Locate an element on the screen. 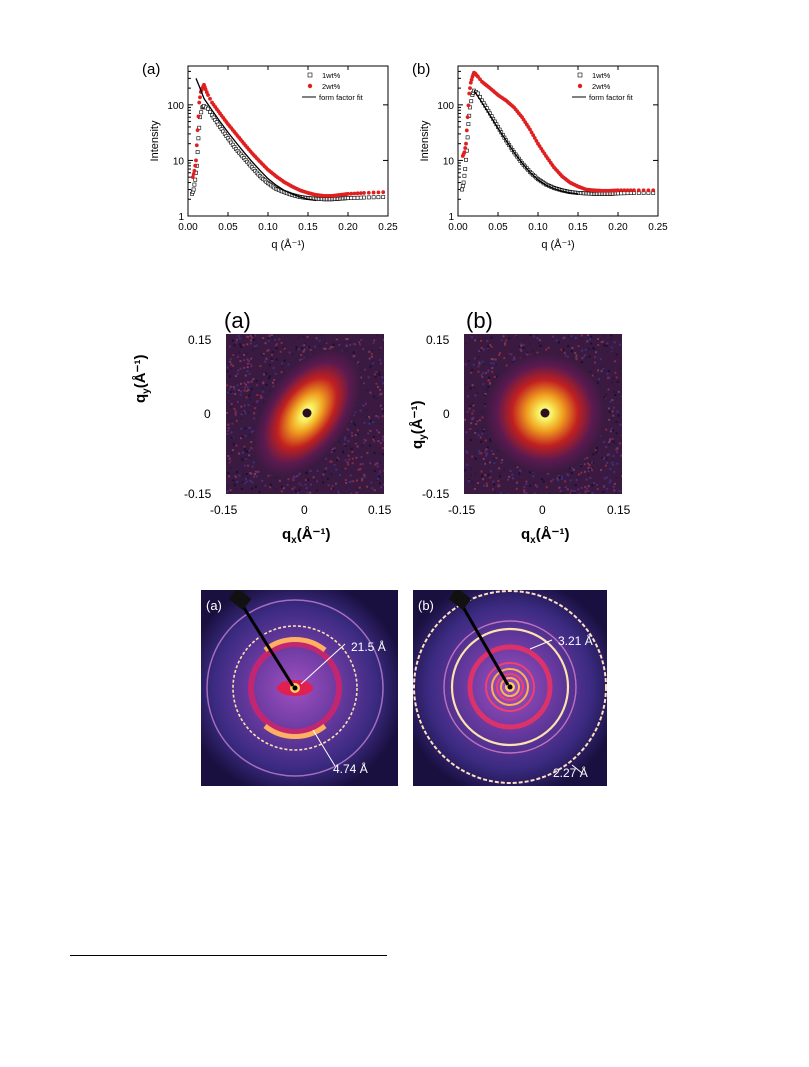 The image size is (809, 1067). y-tick-label: 10 is located at coordinates (179, 161).